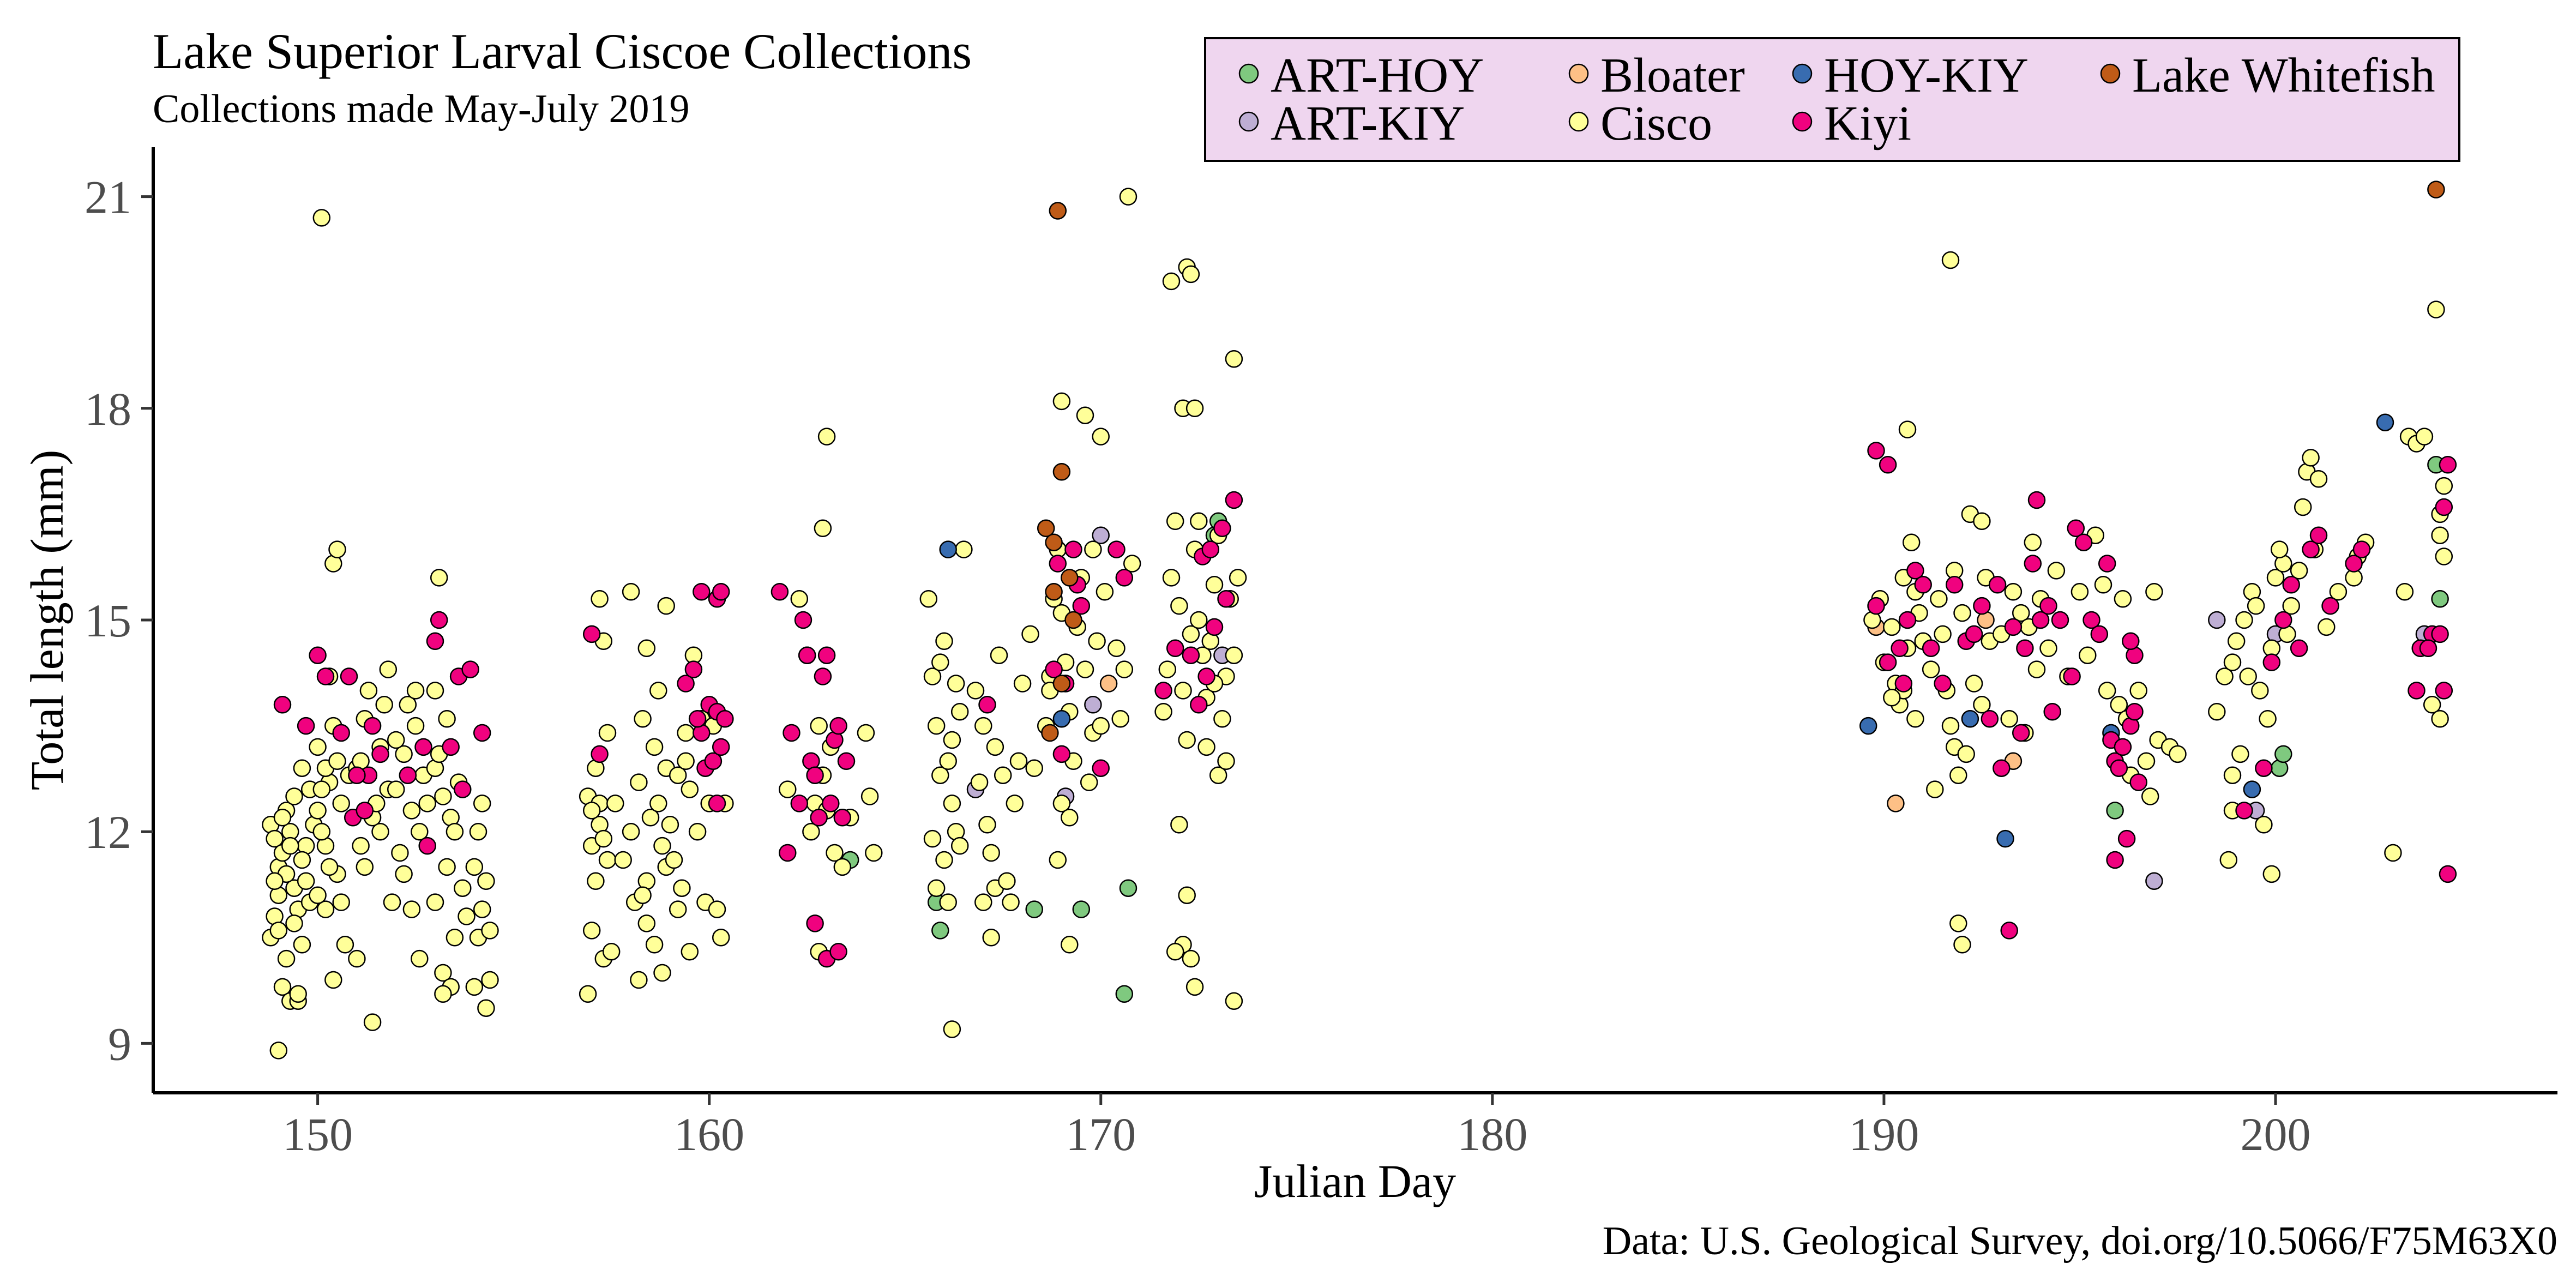 The width and height of the screenshot is (2576, 1288). I want to click on legend-box, so click(1832, 99).